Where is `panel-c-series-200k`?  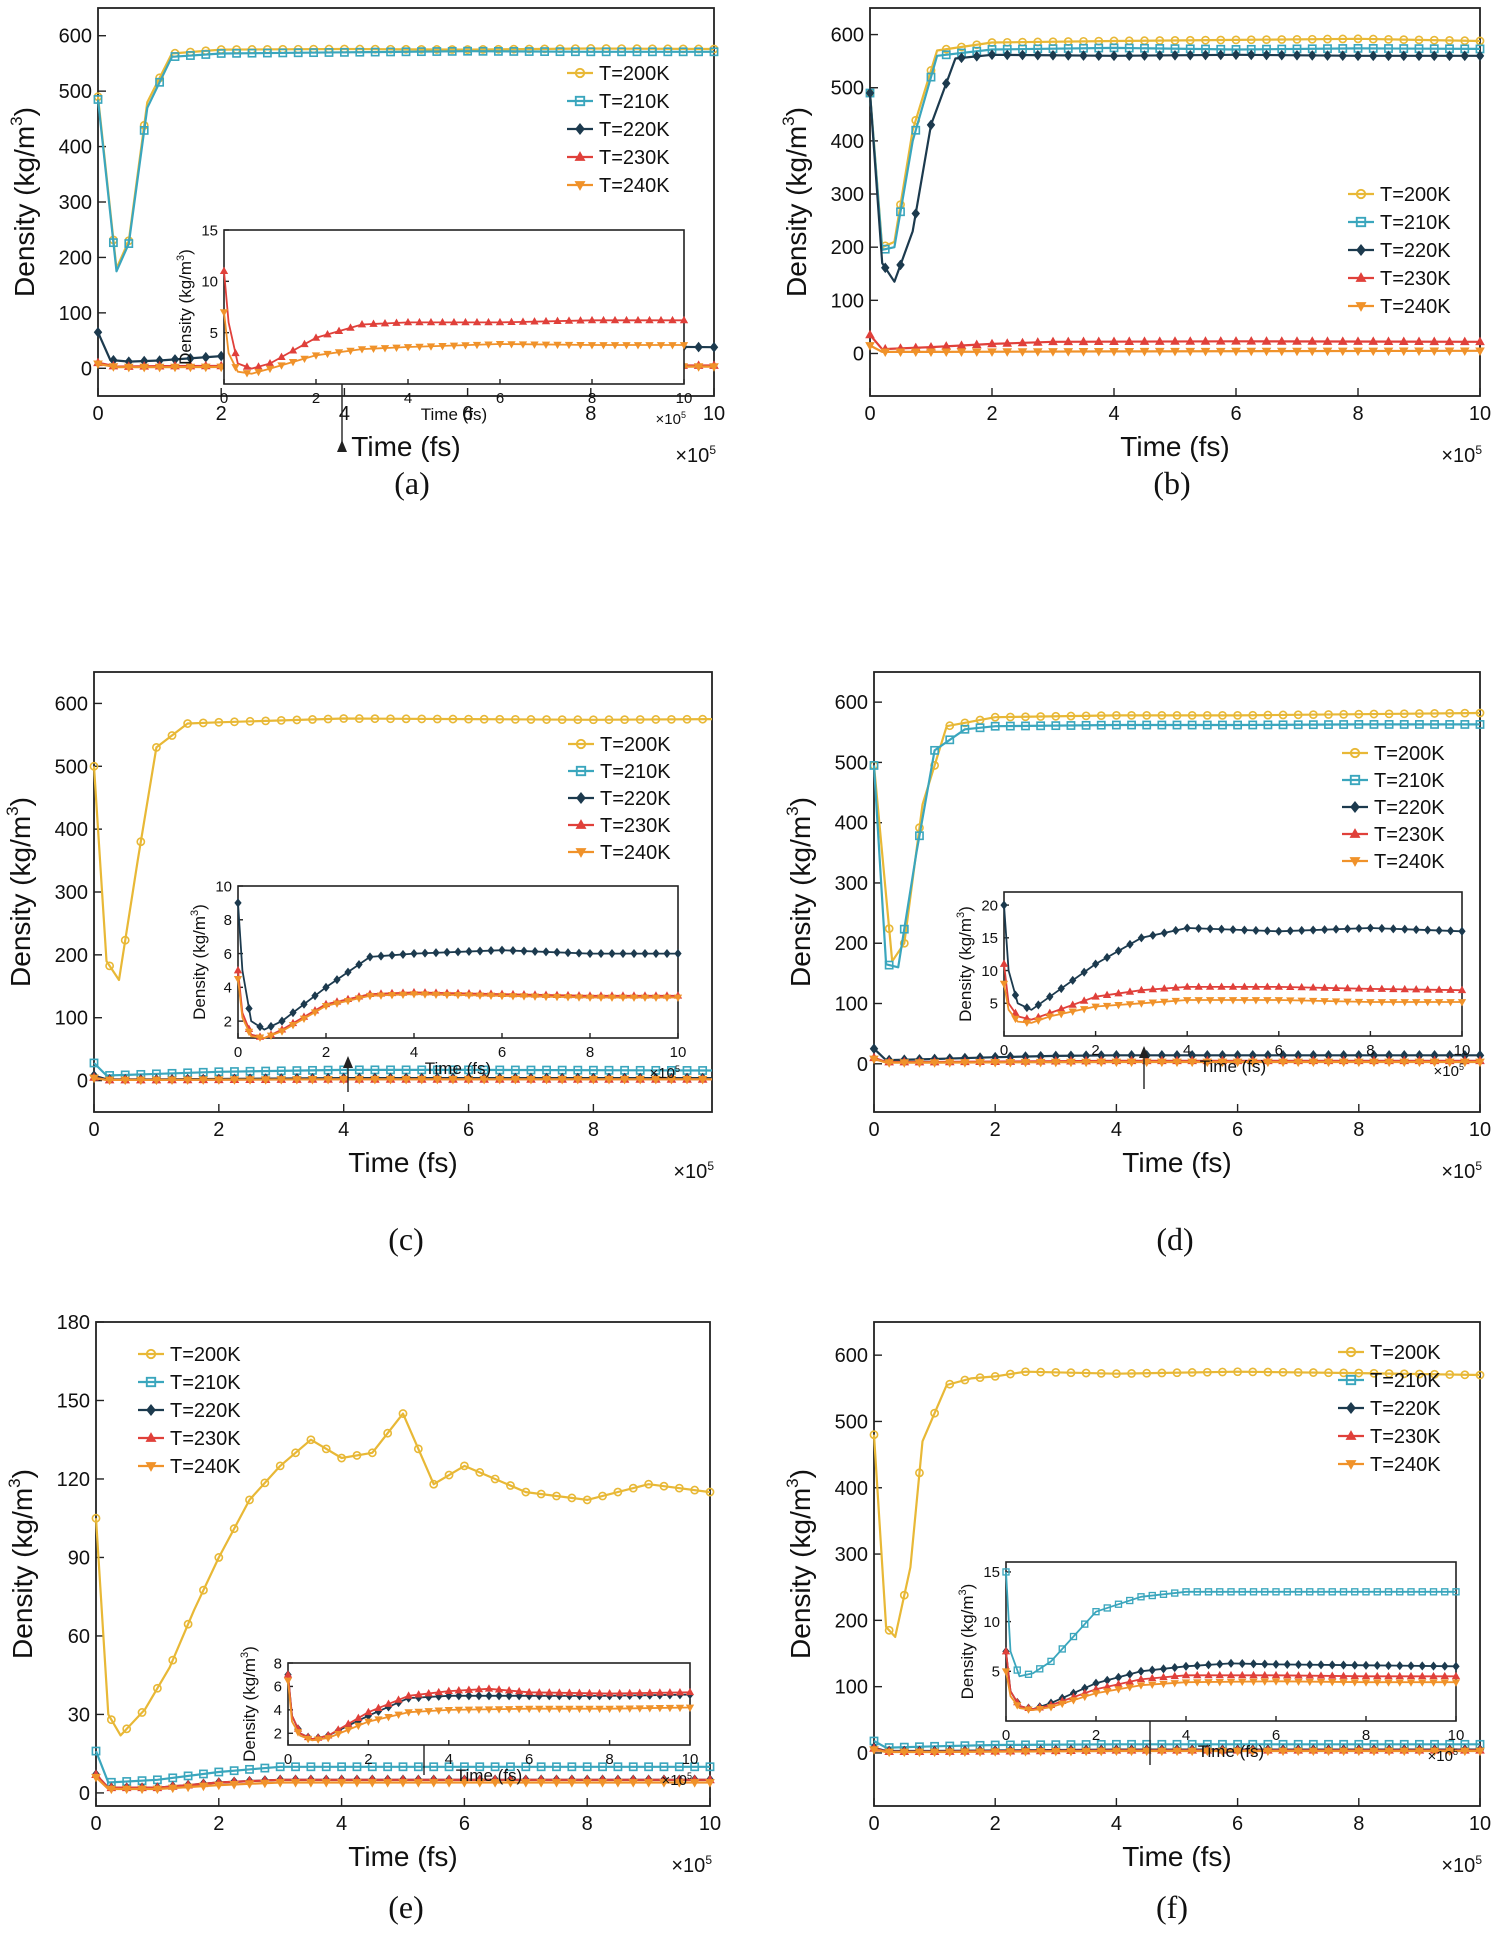 panel-c-series-200k is located at coordinates (401, 848).